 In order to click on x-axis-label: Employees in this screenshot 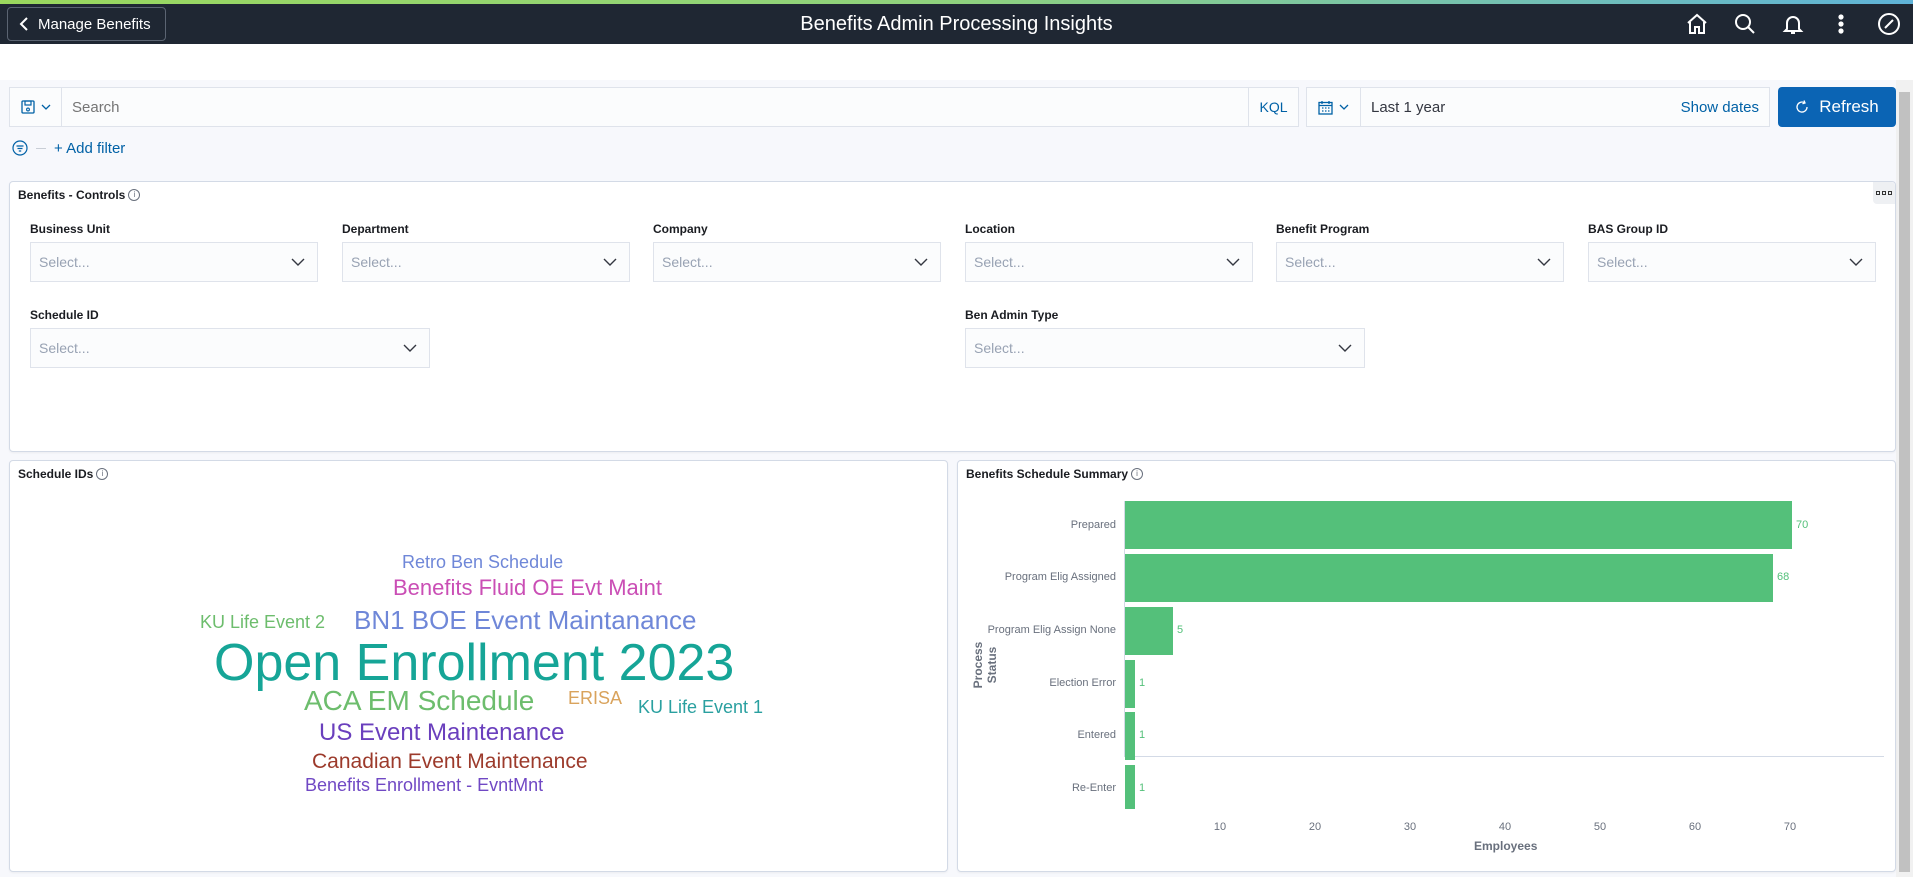, I will do `click(1506, 846)`.